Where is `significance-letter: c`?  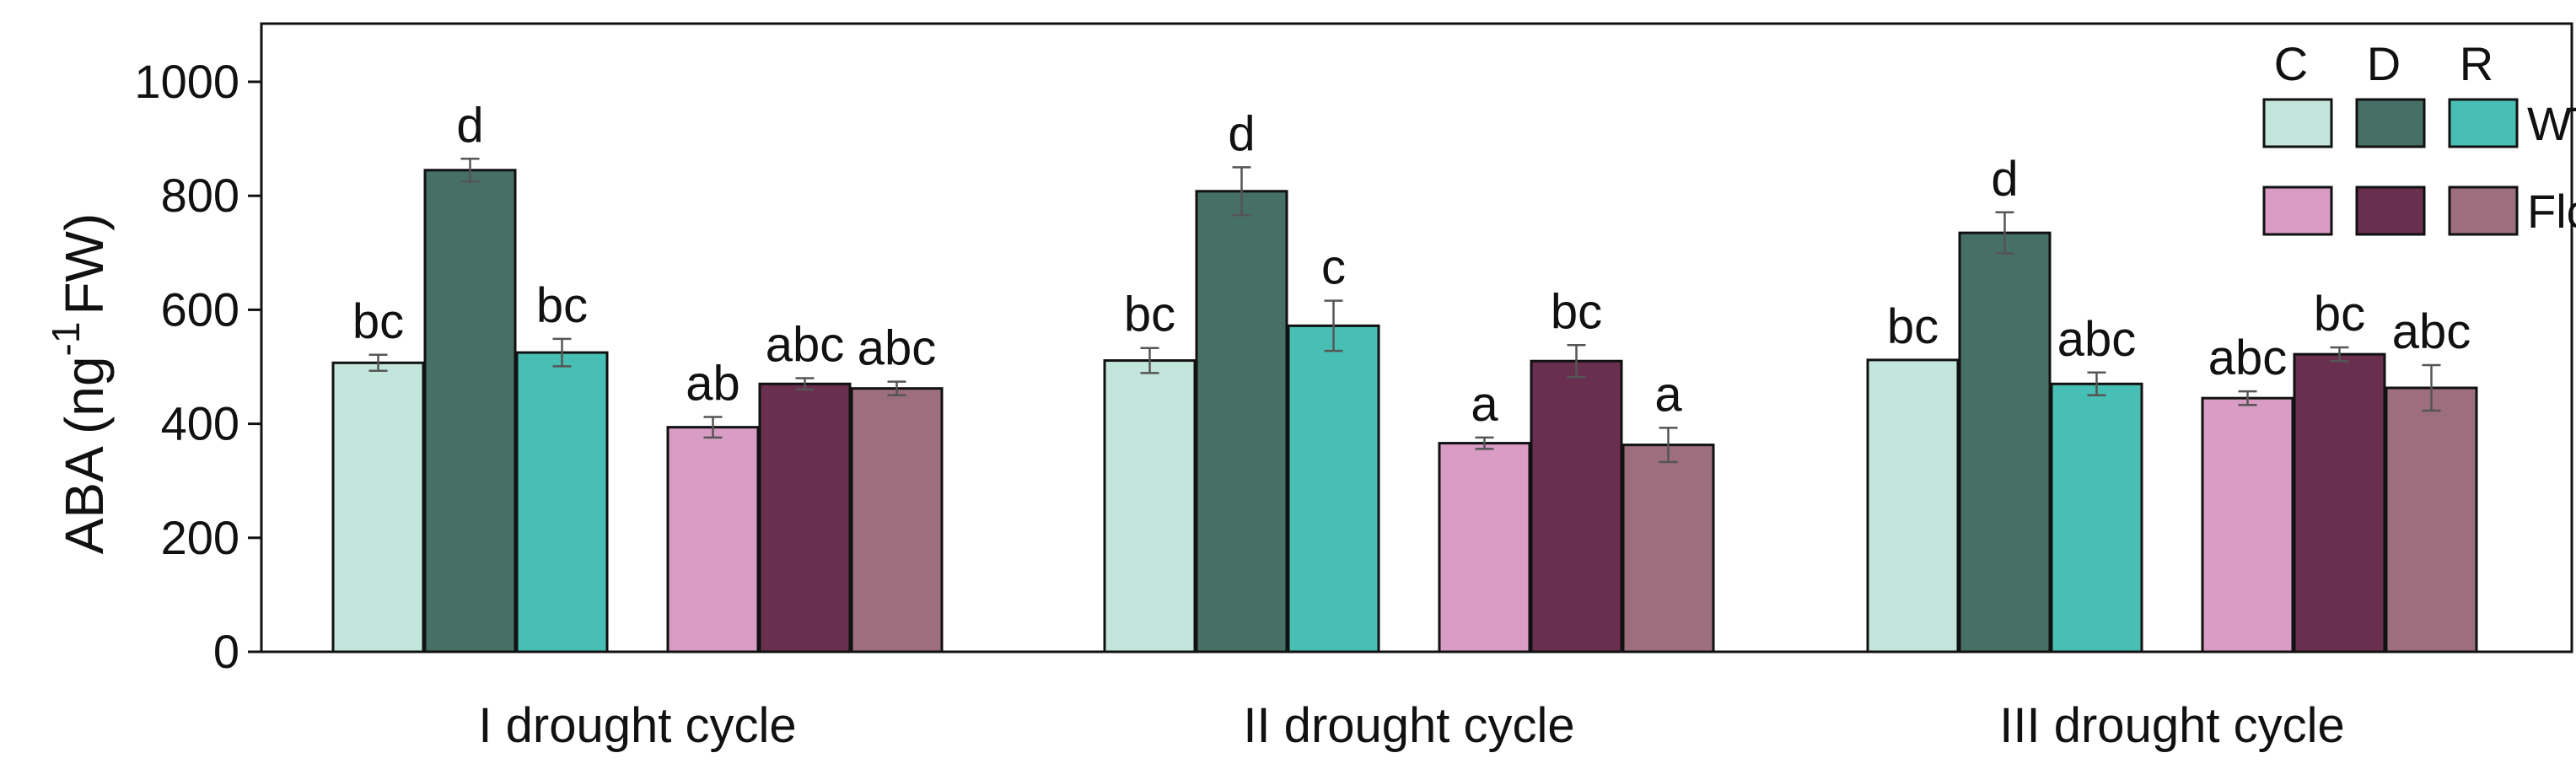
significance-letter: c is located at coordinates (1333, 267).